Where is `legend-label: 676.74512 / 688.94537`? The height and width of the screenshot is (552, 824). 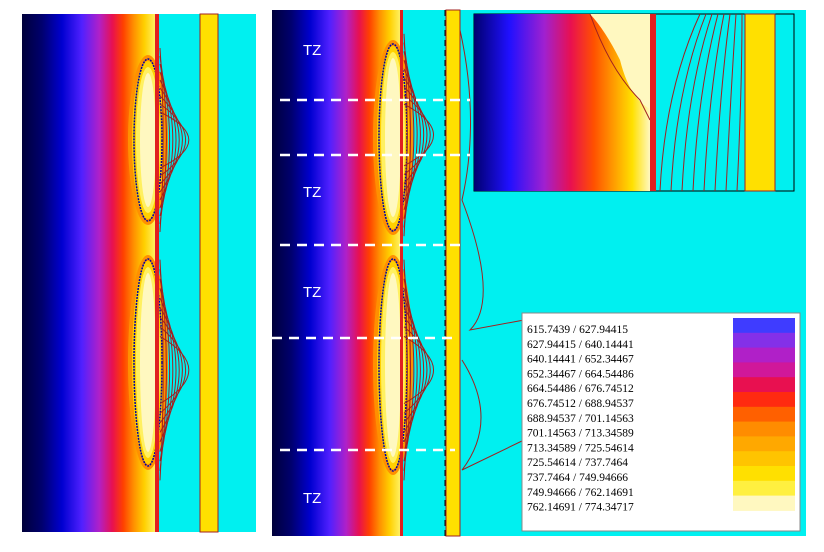
legend-label: 676.74512 / 688.94537 is located at coordinates (580, 404).